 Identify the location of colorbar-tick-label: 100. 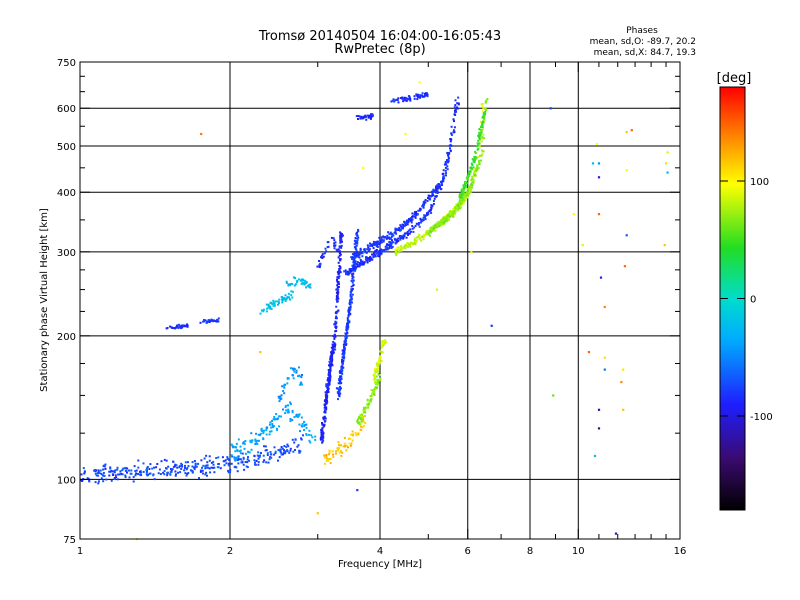
(759, 182).